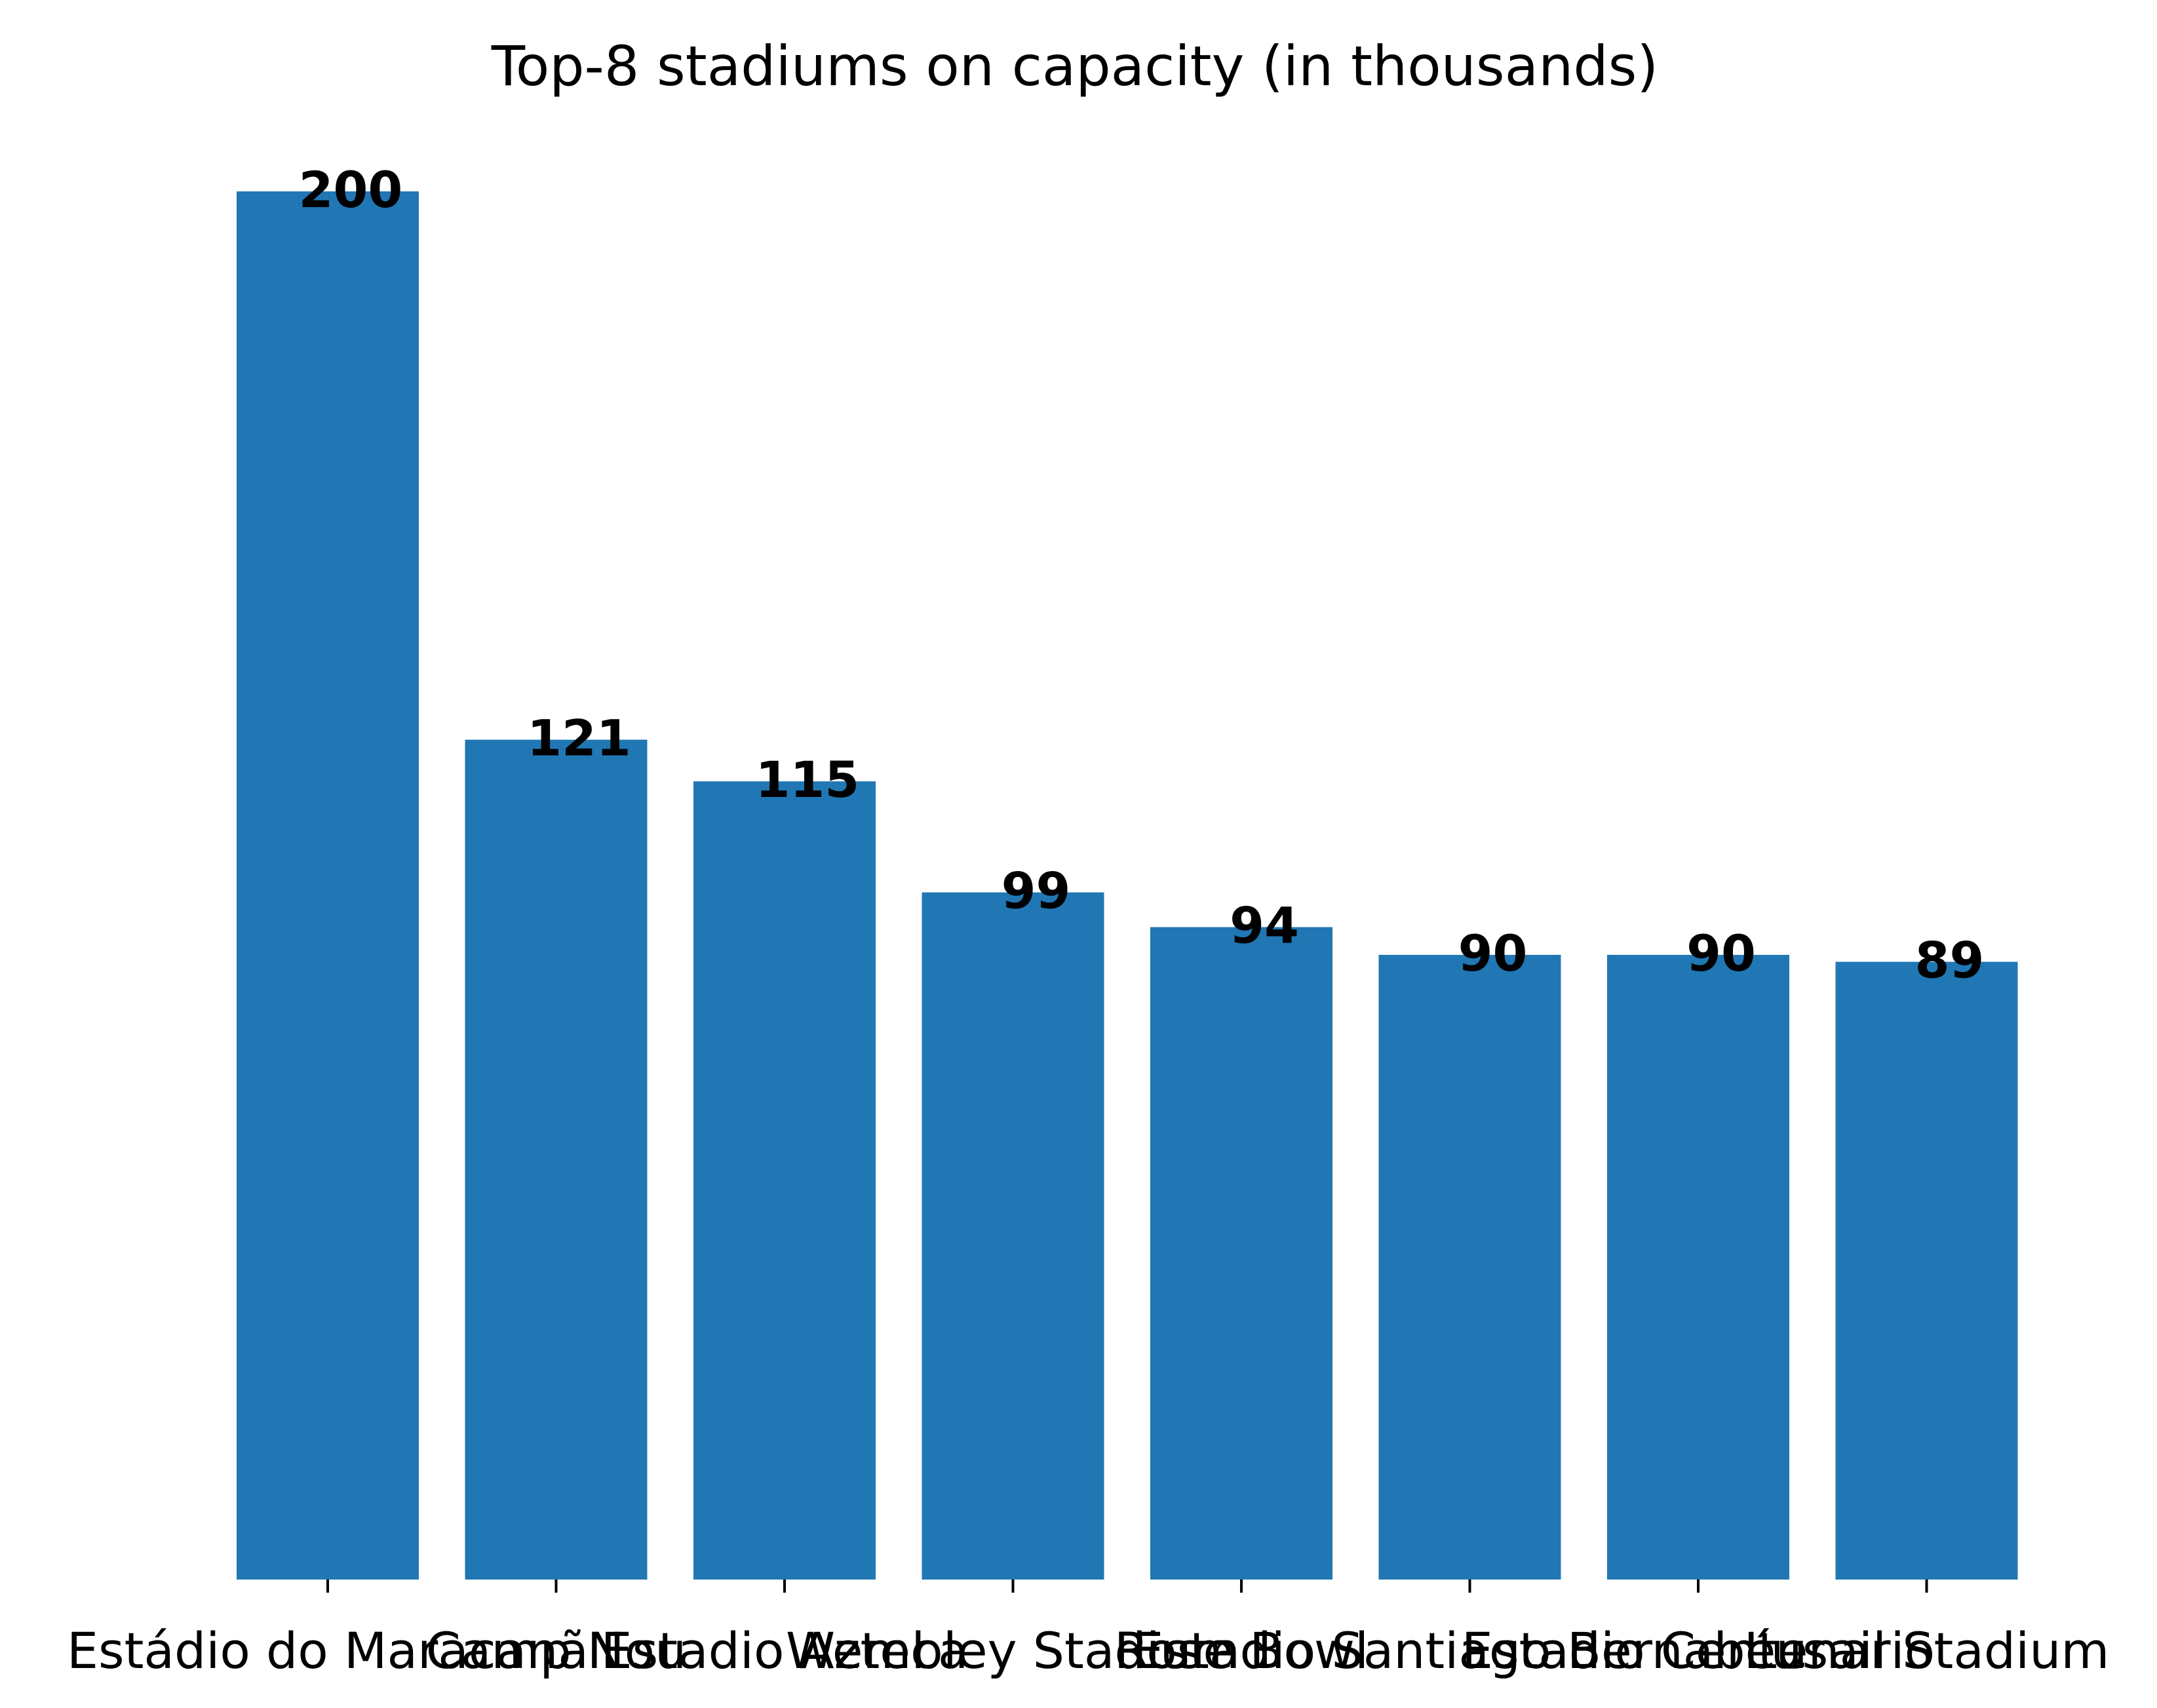 This screenshot has height=1708, width=2157. I want to click on x-tick-label: Lusail Stadium, so click(1927, 1650).